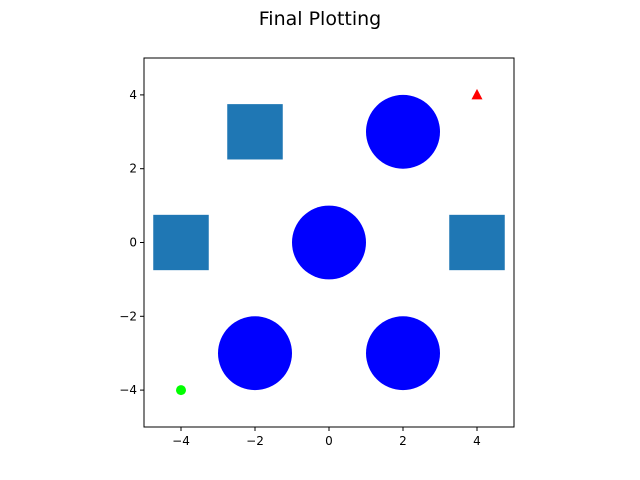 The image size is (640, 480). I want to click on start-marker, so click(181, 390).